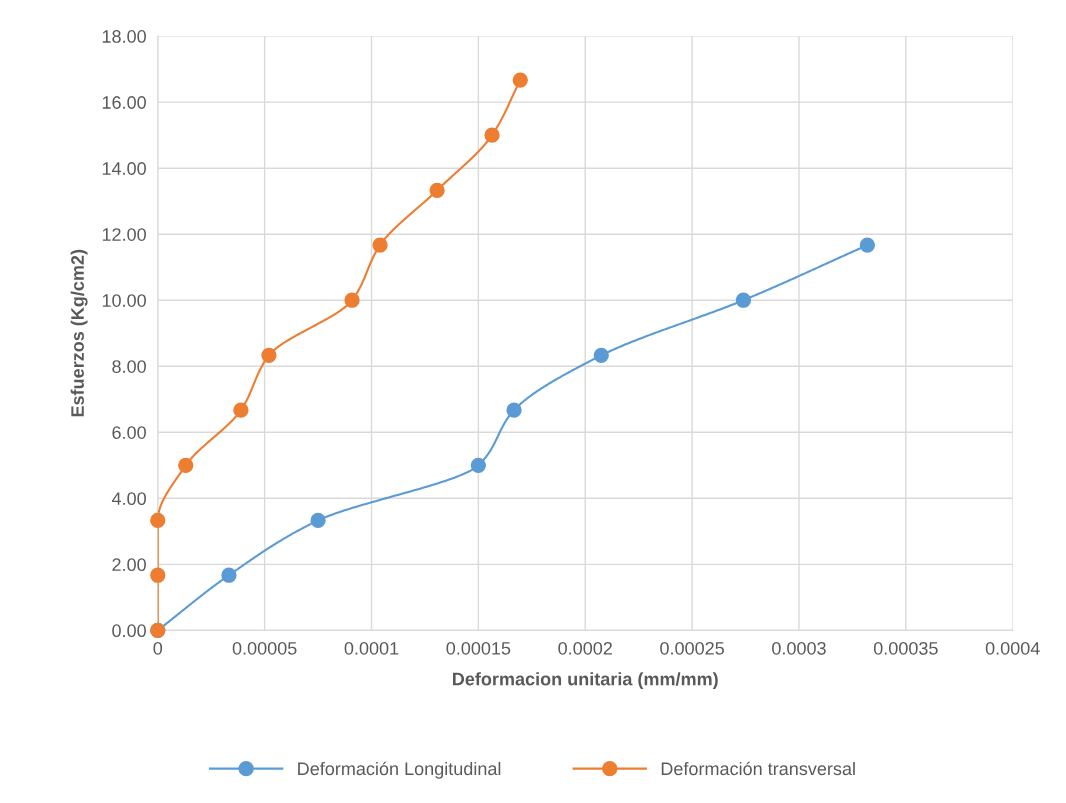 Image resolution: width=1066 pixels, height=803 pixels. Describe the element at coordinates (585, 681) in the screenshot. I see `x-axis-title: Deformacion unitaria (mm/mm)` at that location.